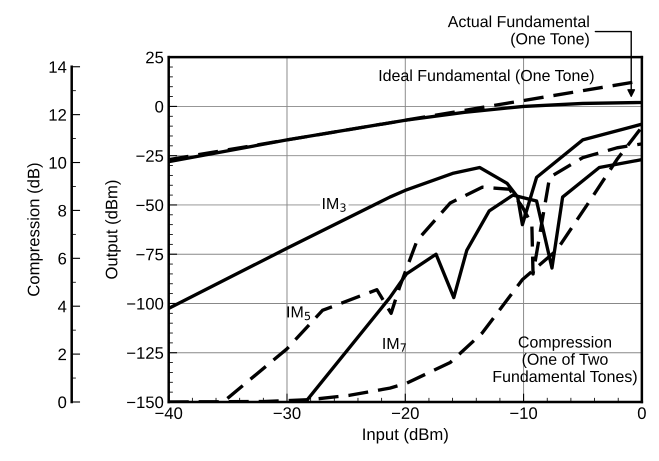 This screenshot has width=659, height=461. I want to click on y-tick-label: −100, so click(145, 304).